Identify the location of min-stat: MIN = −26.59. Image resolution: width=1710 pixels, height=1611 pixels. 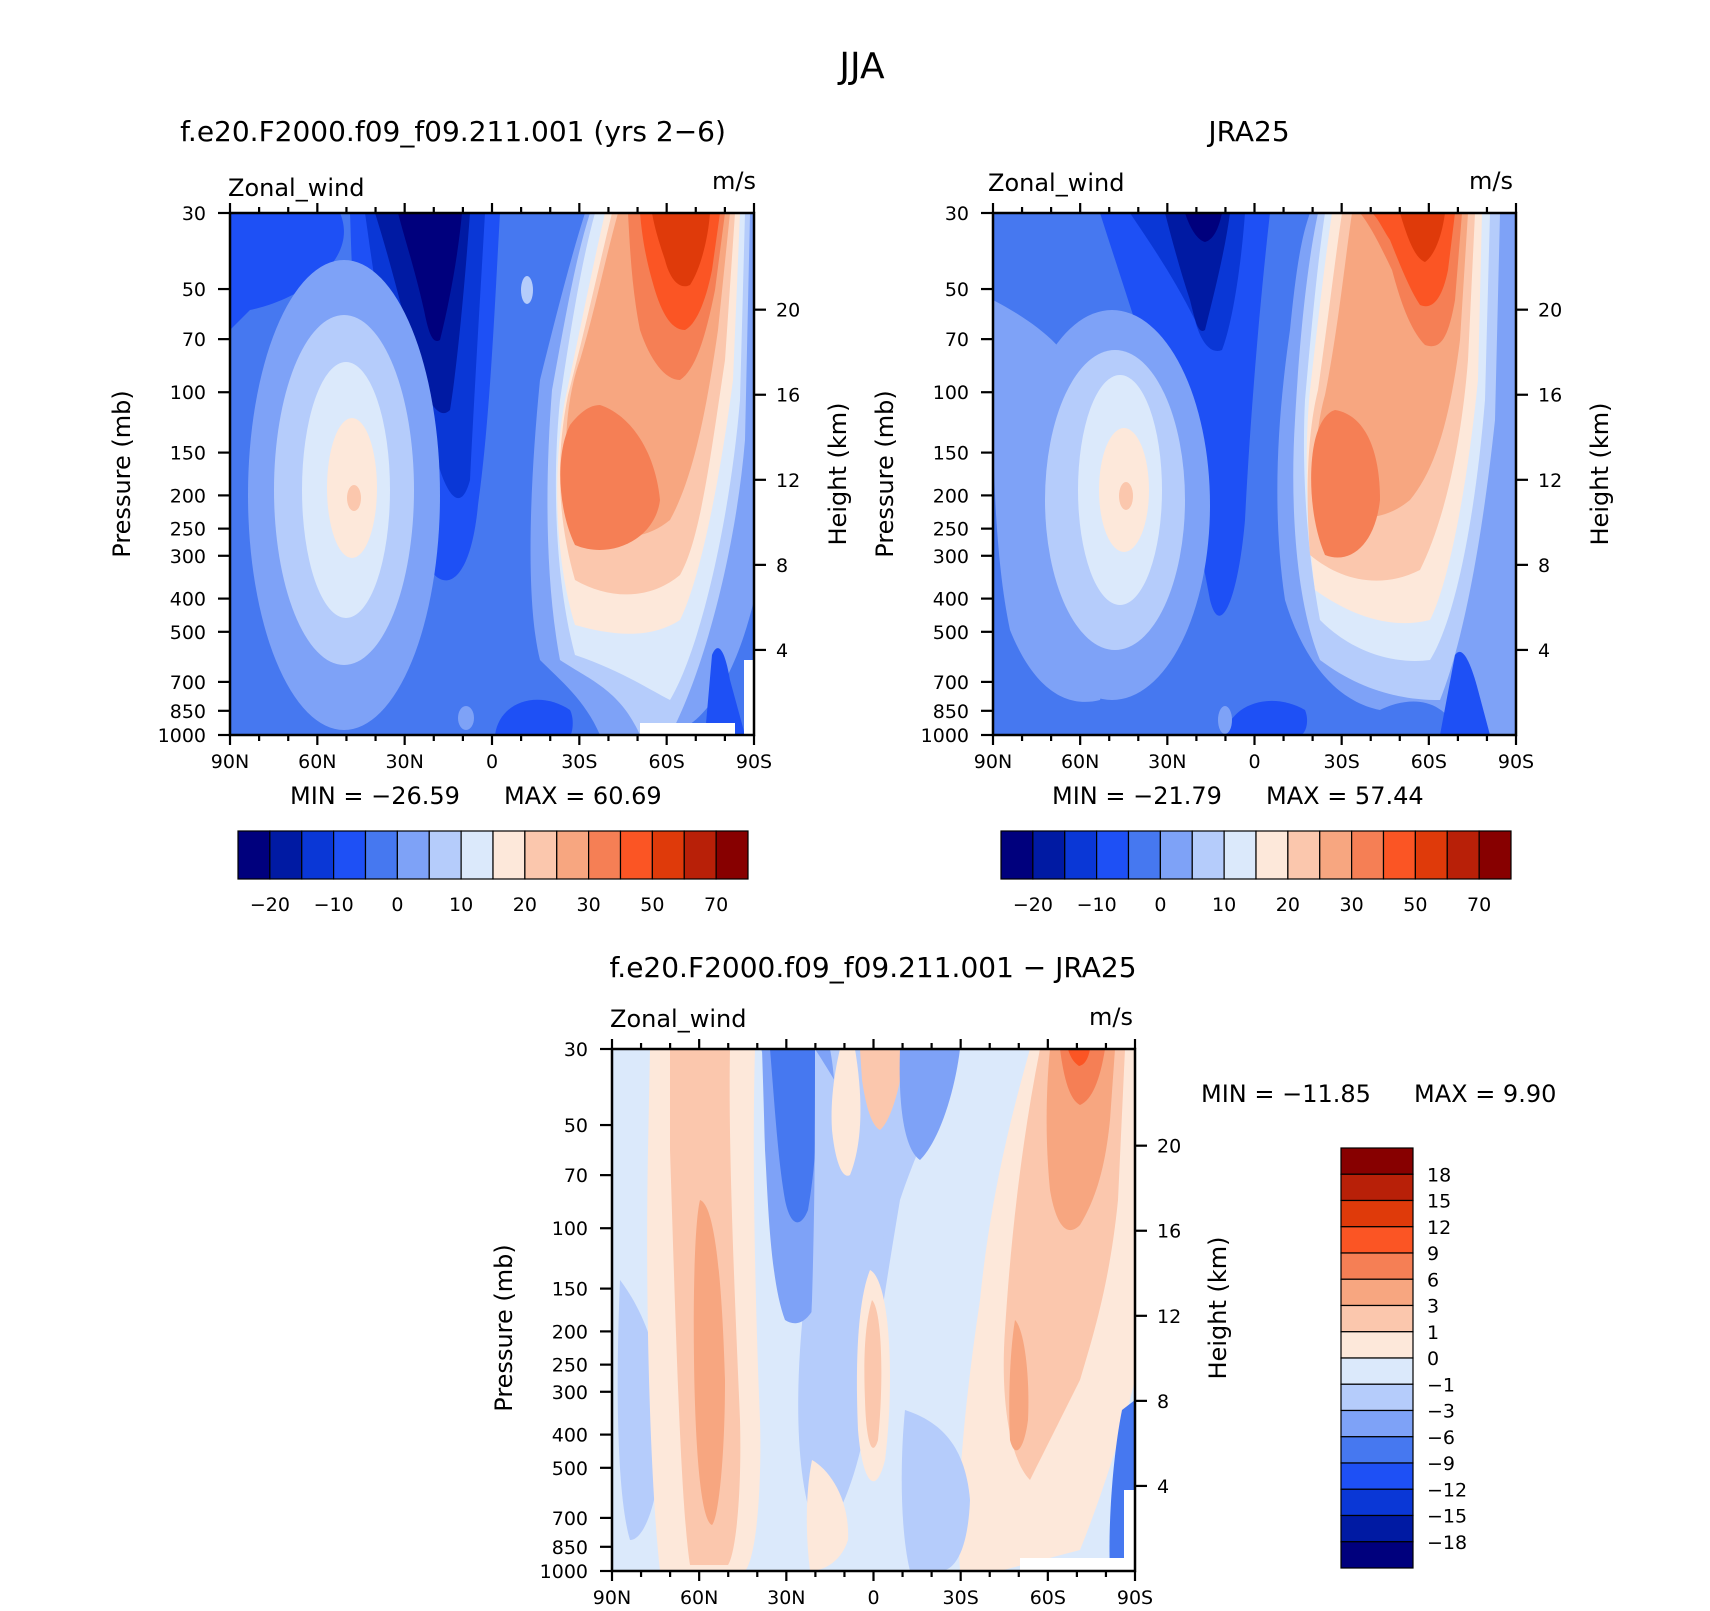
(375, 796).